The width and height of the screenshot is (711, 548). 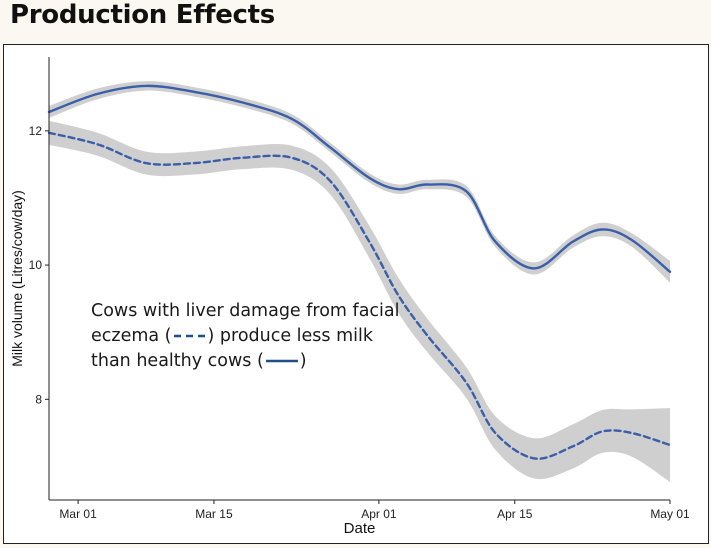 What do you see at coordinates (189, 336) in the screenshot?
I see `dashed-line-legend-swatch` at bounding box center [189, 336].